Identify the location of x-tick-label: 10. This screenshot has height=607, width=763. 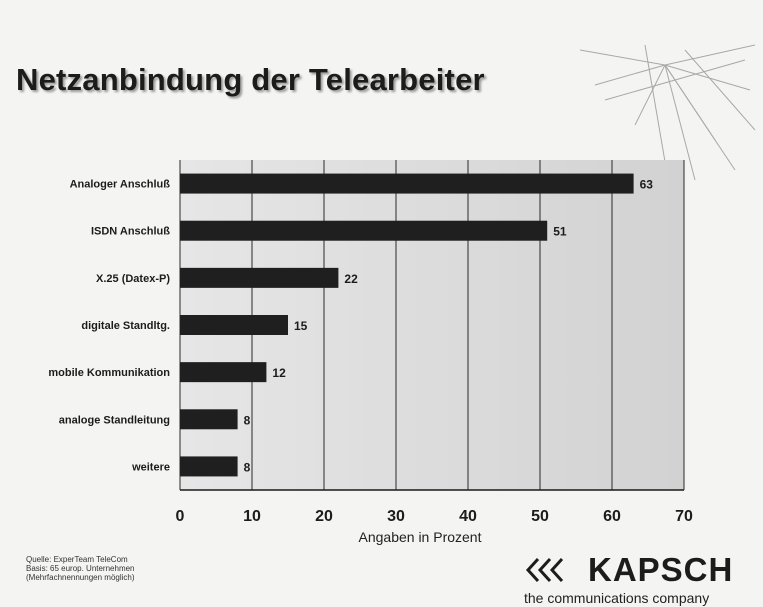
(252, 516).